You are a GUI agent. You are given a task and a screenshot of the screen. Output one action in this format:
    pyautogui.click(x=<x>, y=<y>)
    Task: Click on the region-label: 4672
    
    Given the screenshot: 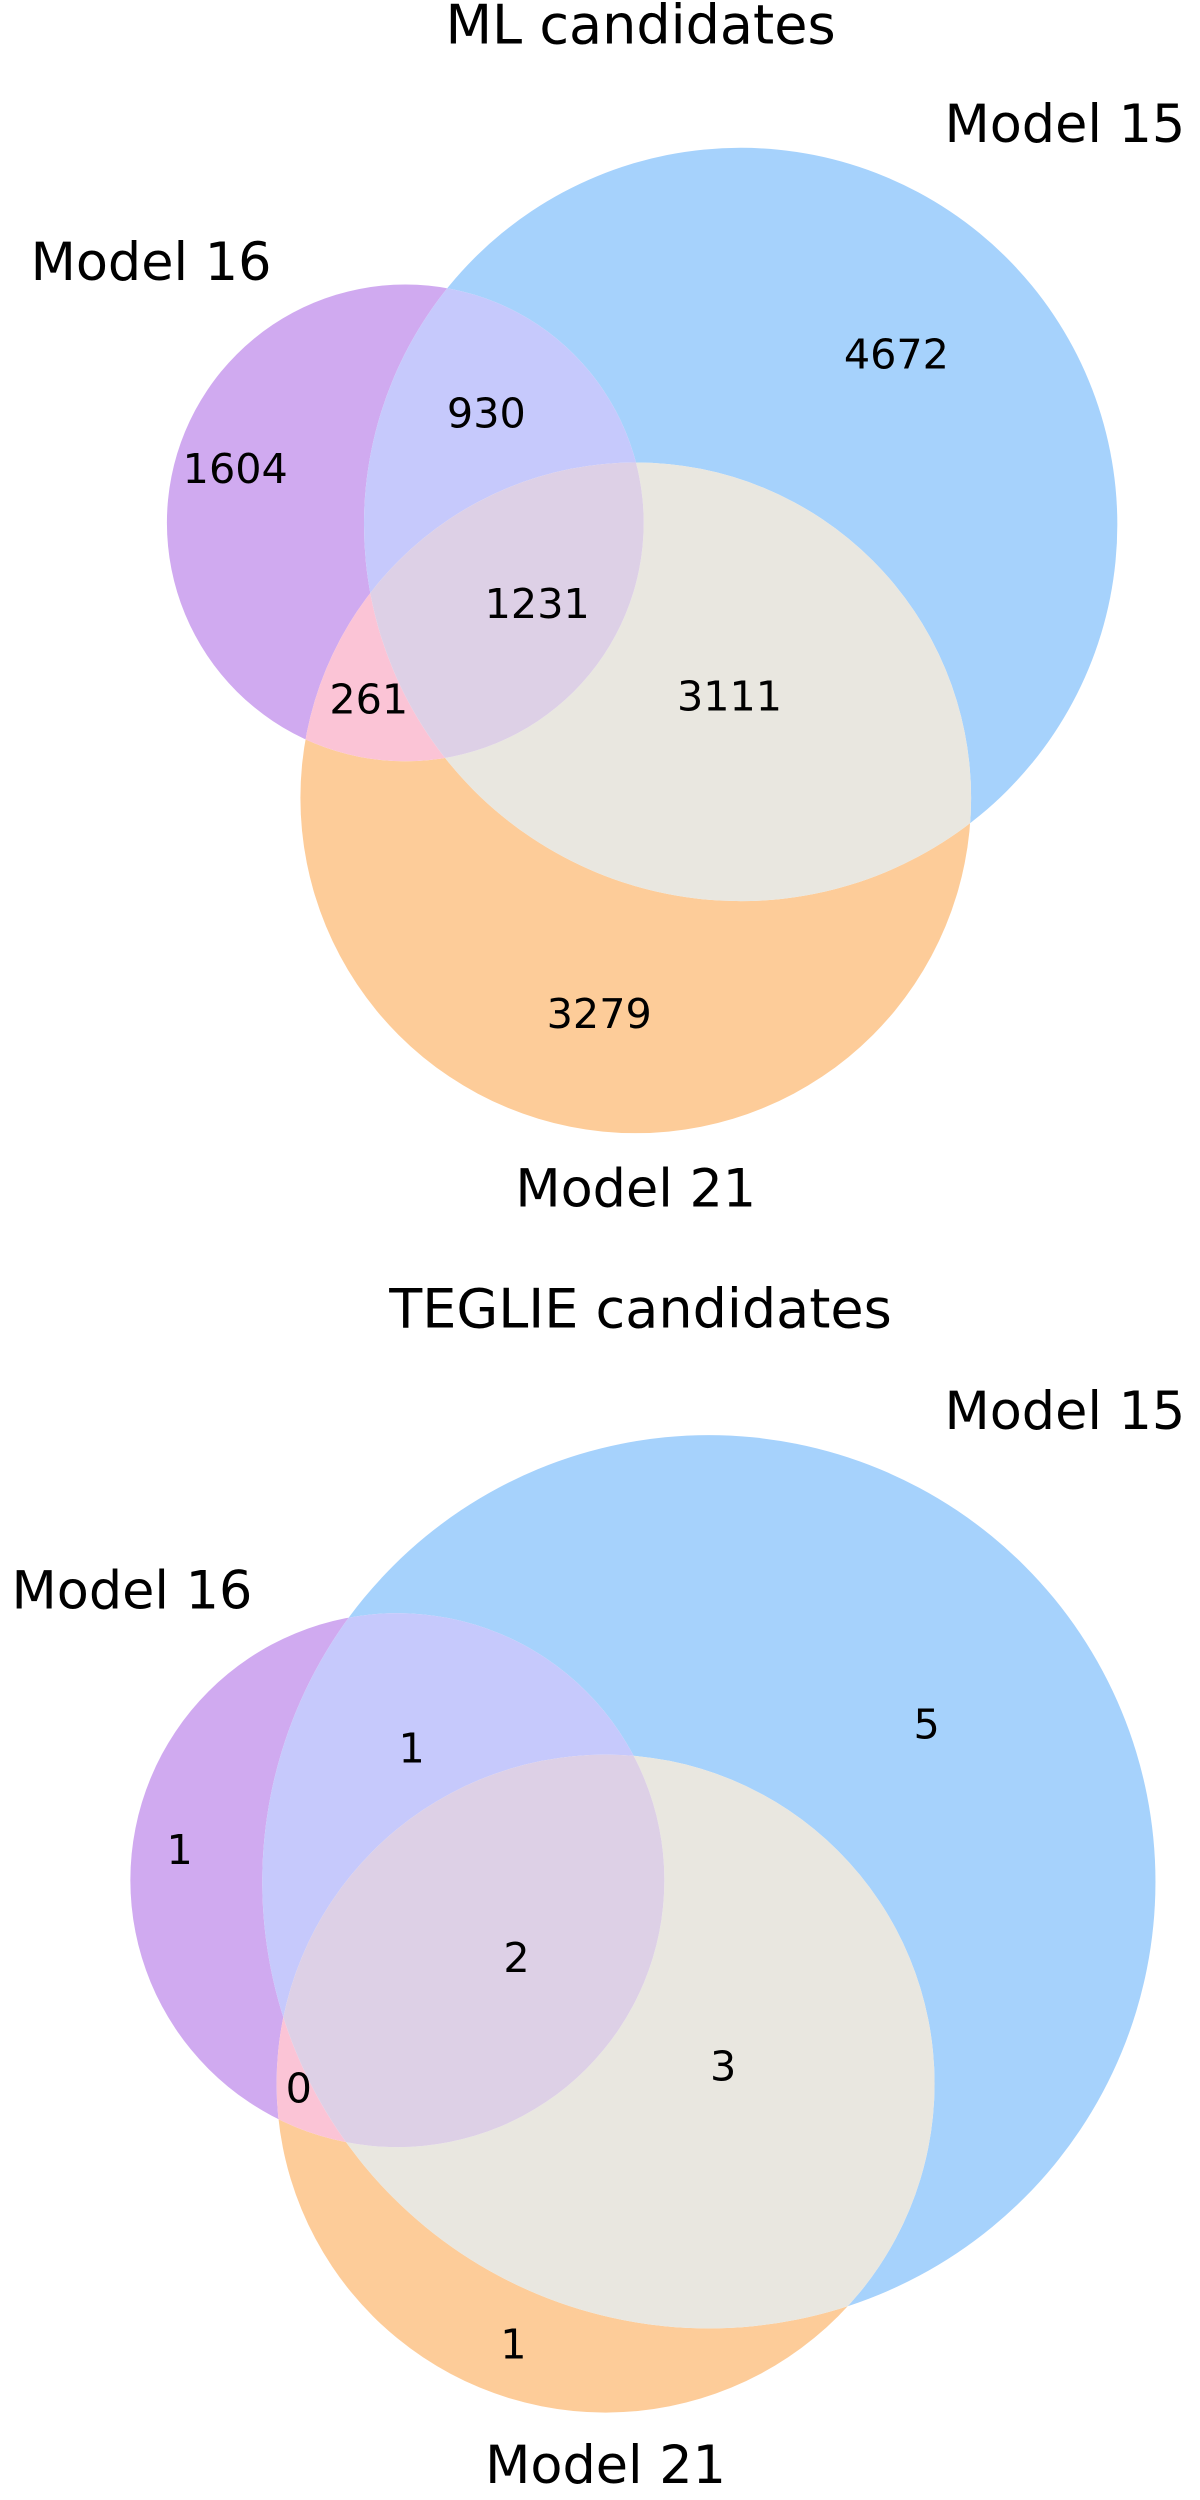 What is the action you would take?
    pyautogui.click(x=896, y=355)
    